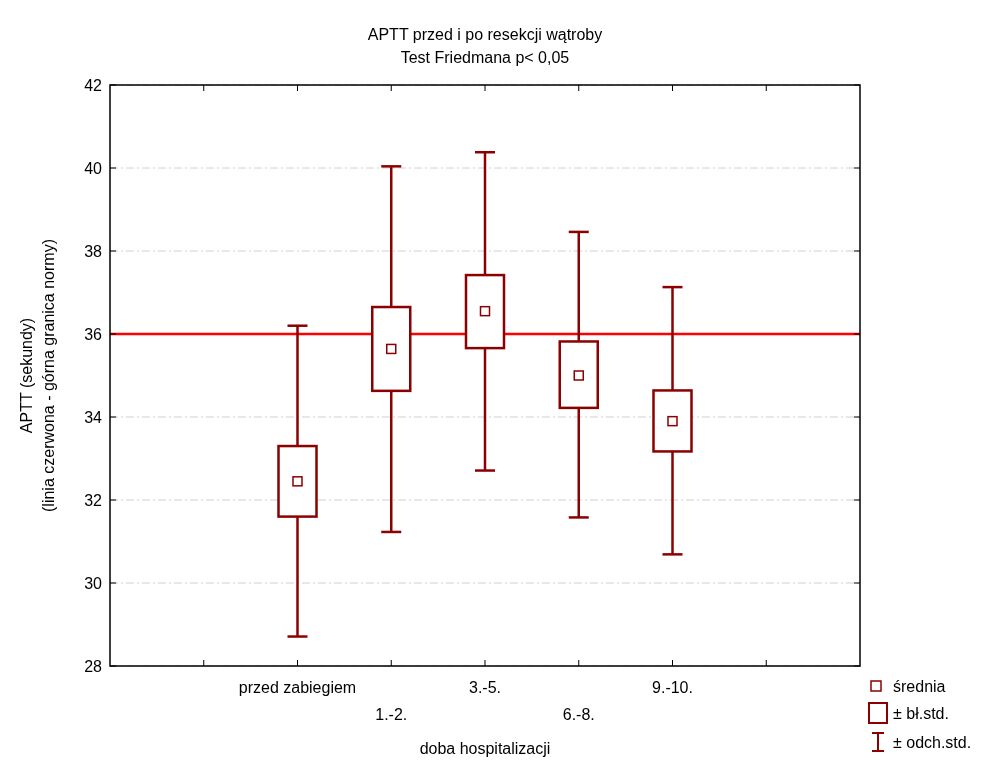 Image resolution: width=1003 pixels, height=760 pixels. Describe the element at coordinates (578, 714) in the screenshot. I see `x-tick-label: 6.-8.` at that location.